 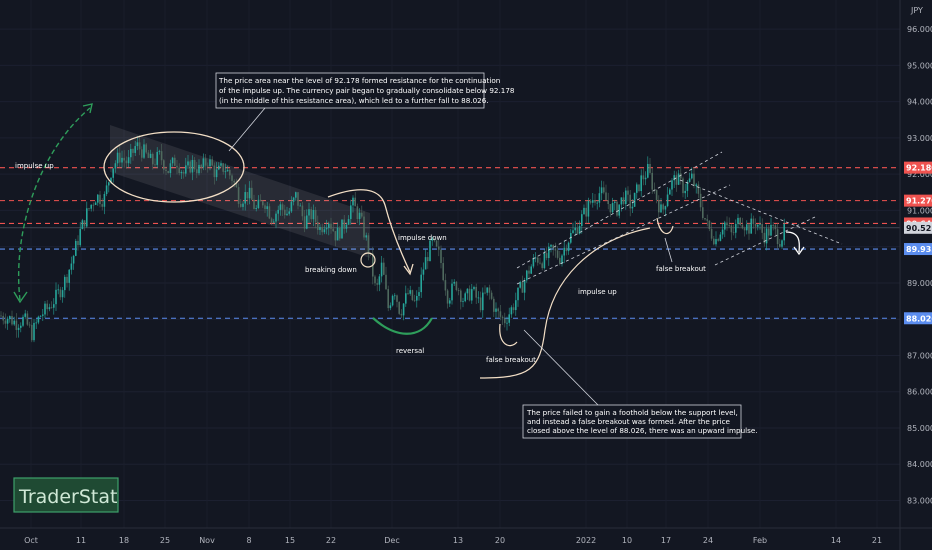 What do you see at coordinates (66, 495) in the screenshot?
I see `logo-box` at bounding box center [66, 495].